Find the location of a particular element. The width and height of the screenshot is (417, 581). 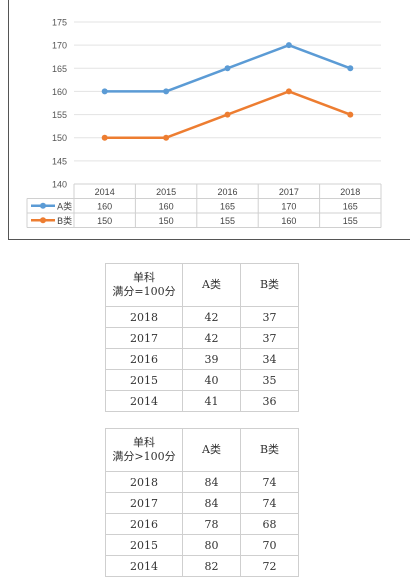

data-label: 170 is located at coordinates (288, 206).